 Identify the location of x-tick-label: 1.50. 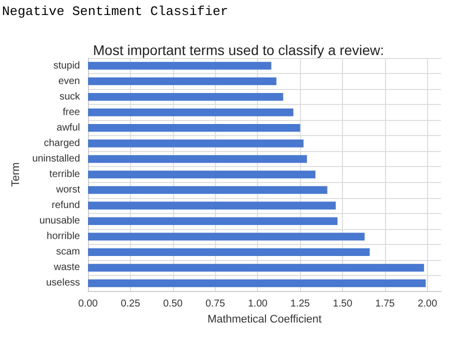
(342, 304).